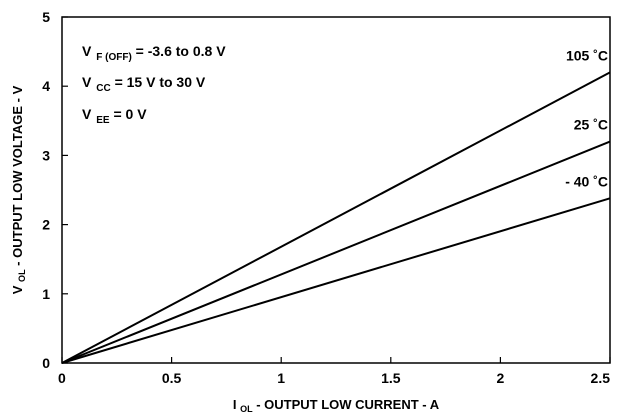  Describe the element at coordinates (160, 82) in the screenshot. I see `annotation-vcc-rest: = 15 V to 30 V` at that location.